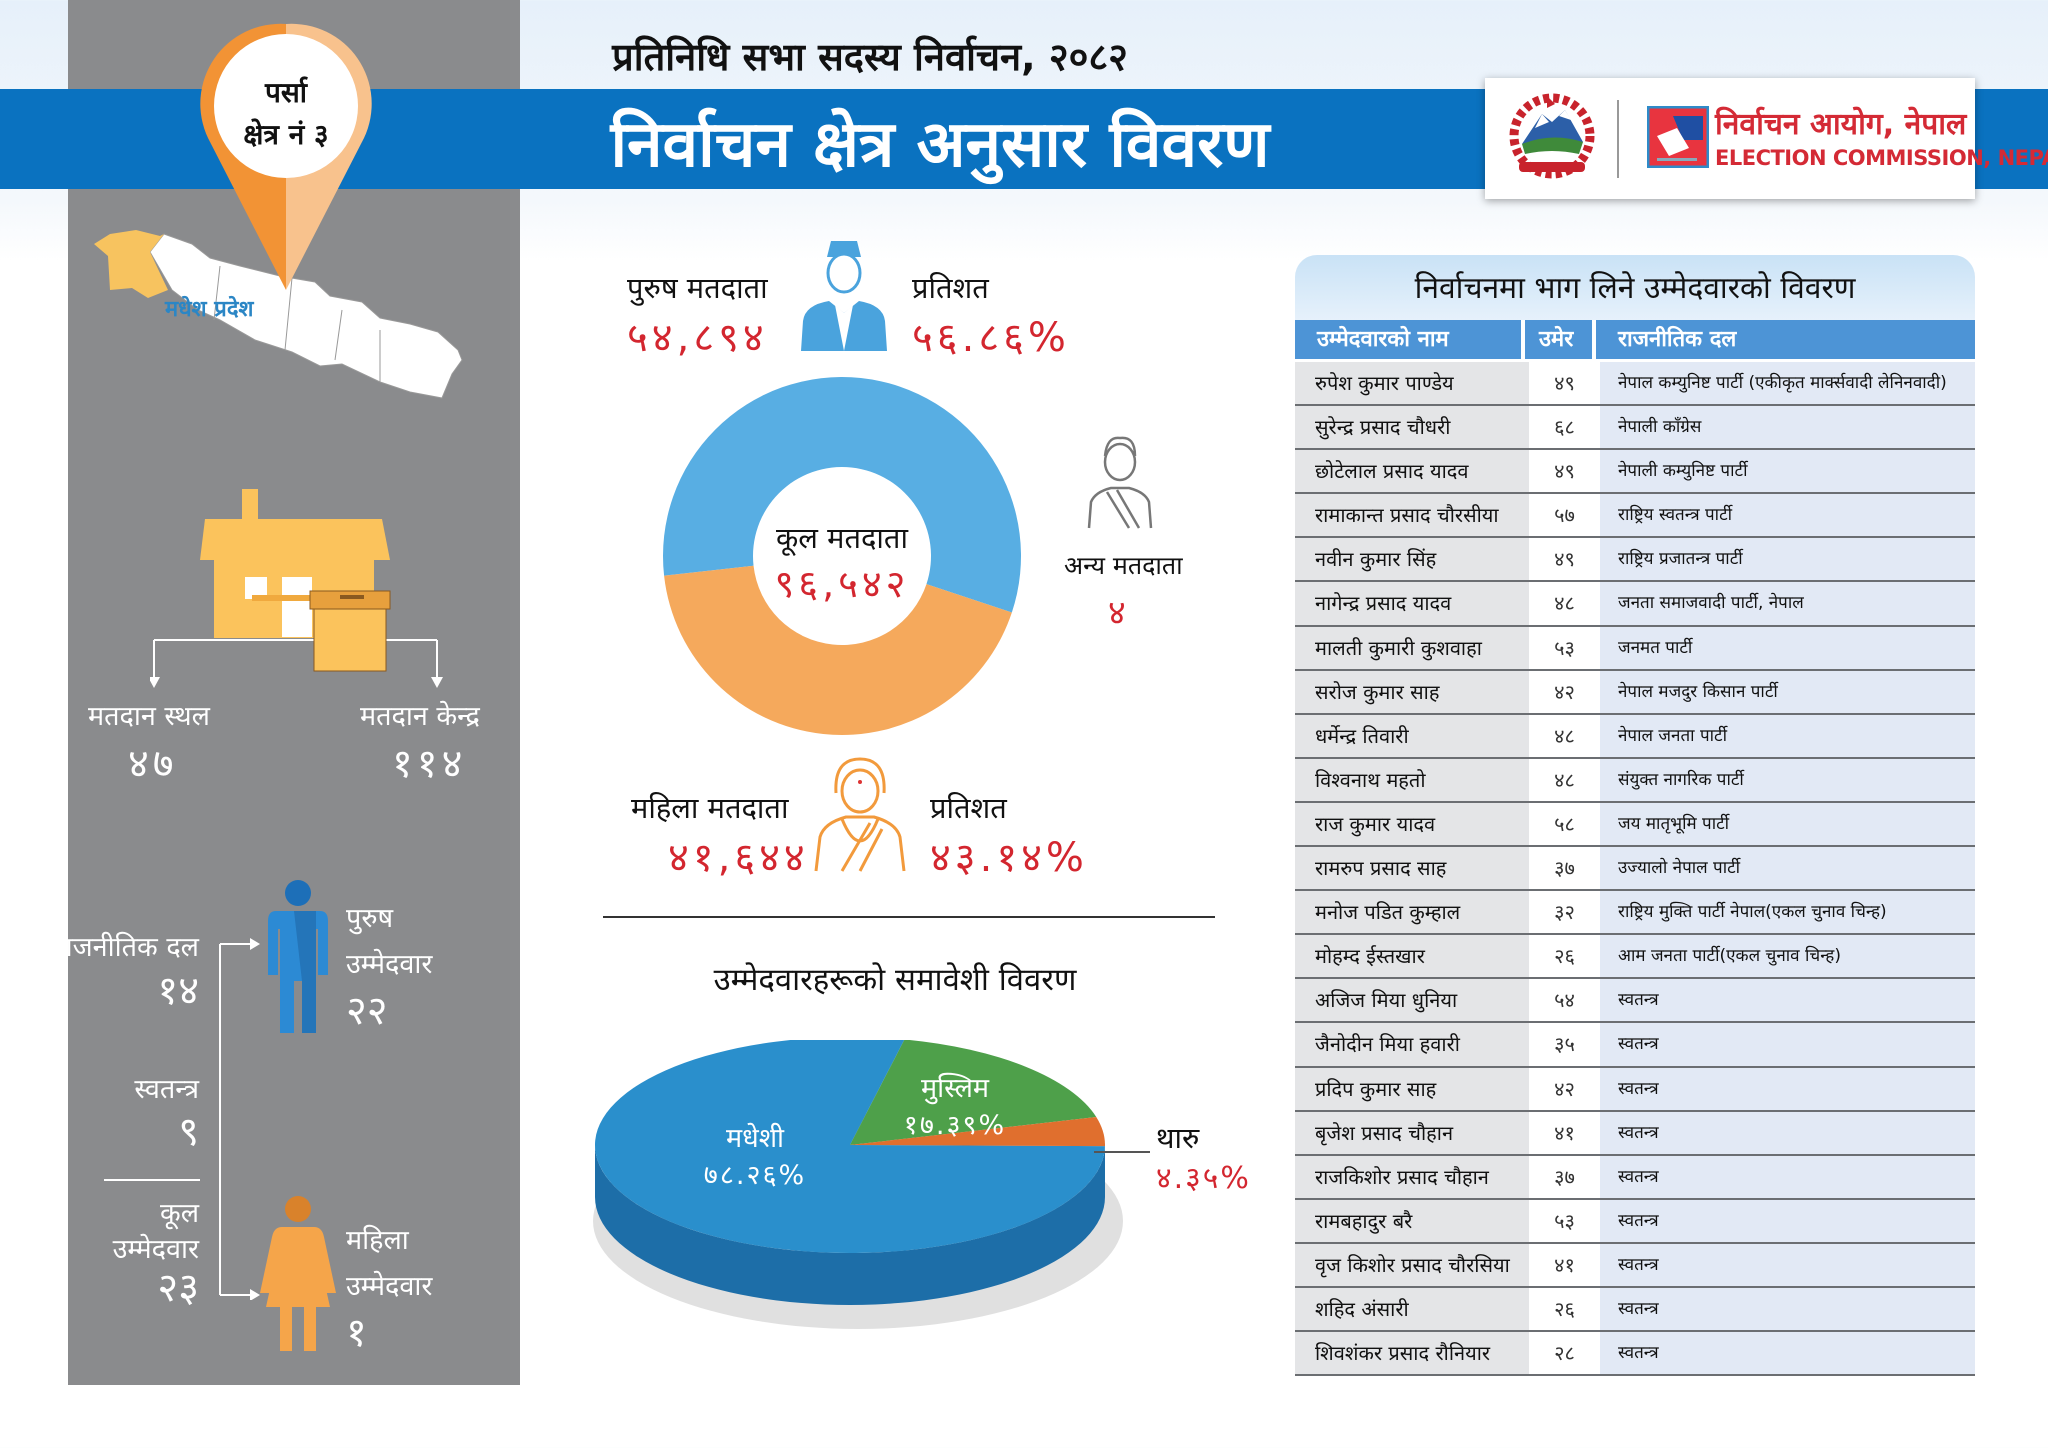  I want to click on candidate-name: रामबहादुर बरै, so click(1412, 1220).